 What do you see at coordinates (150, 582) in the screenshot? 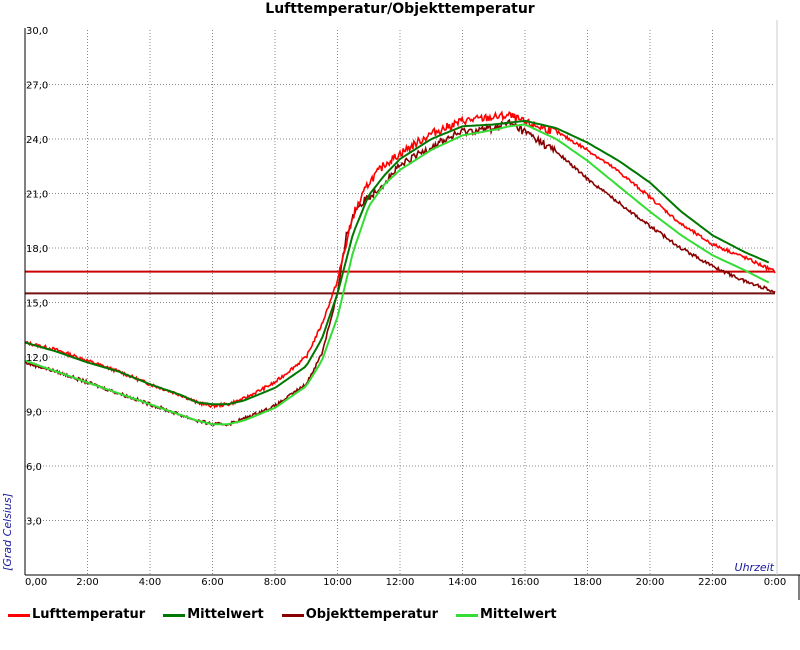
I see `x-tick-label: 4:00` at bounding box center [150, 582].